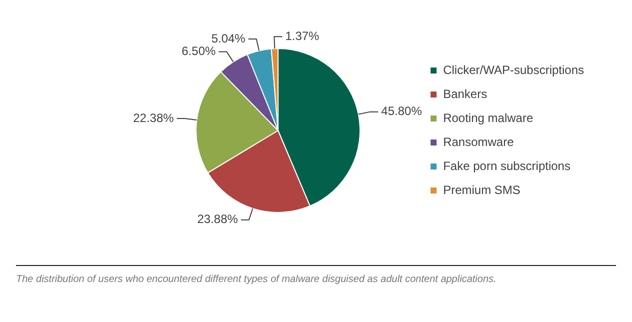 The height and width of the screenshot is (322, 632). What do you see at coordinates (513, 69) in the screenshot?
I see `legend-label: Clicker/WAP-subscriptions` at bounding box center [513, 69].